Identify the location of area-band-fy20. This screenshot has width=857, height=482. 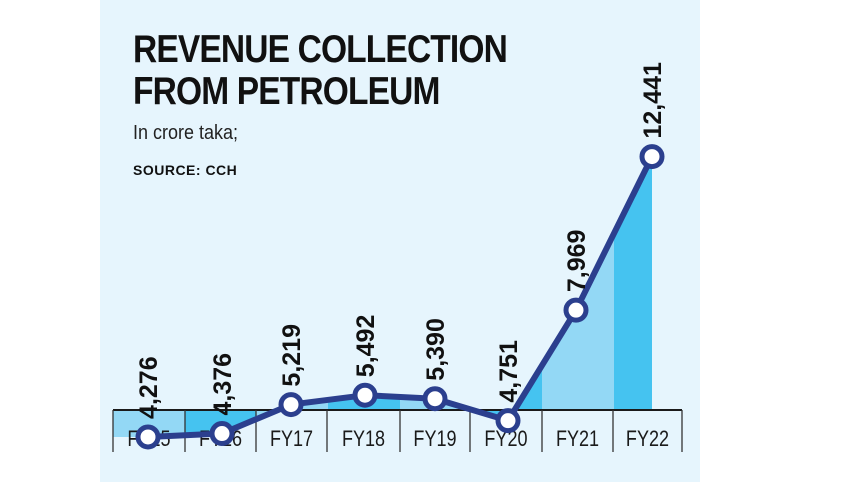
(506, 393).